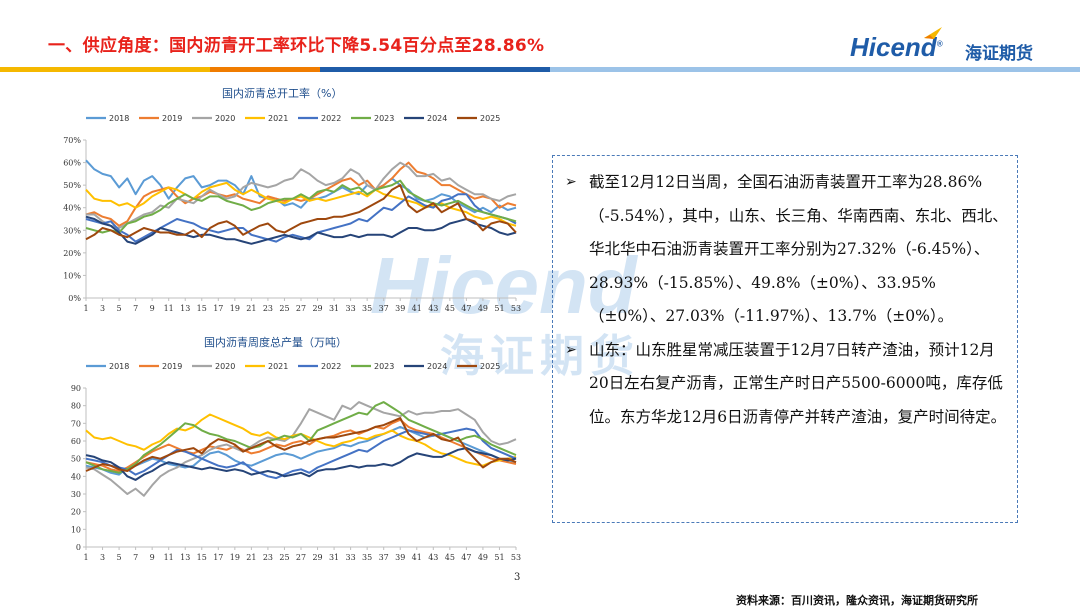  Describe the element at coordinates (76, 459) in the screenshot. I see `y-tick-label: 50` at that location.